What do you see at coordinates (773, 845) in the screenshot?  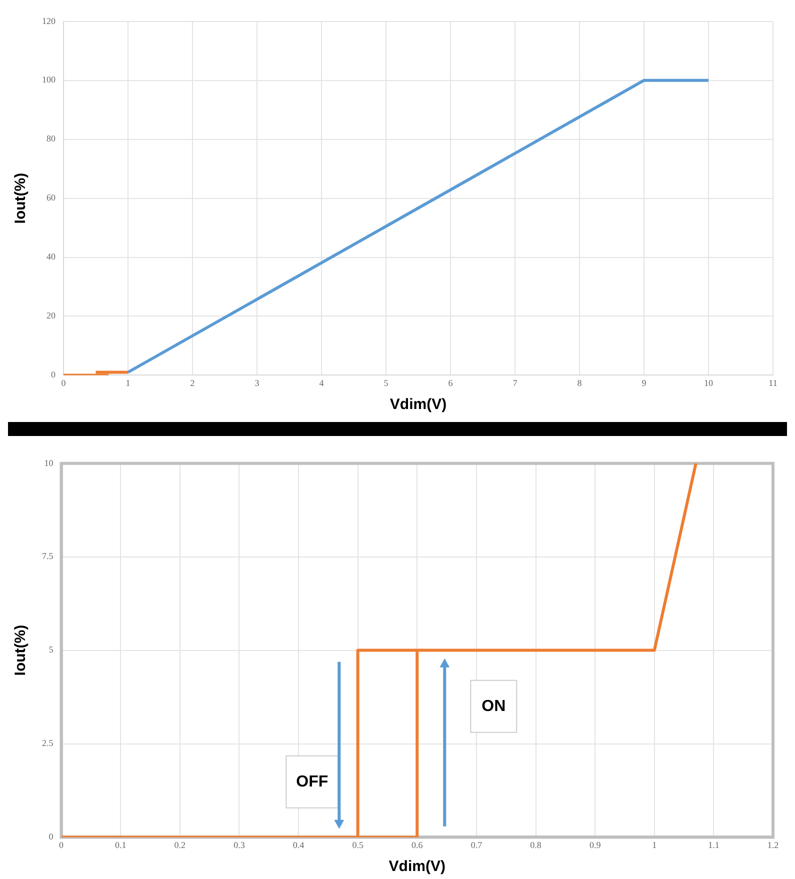 I see `x-tick-label: 1.2` at bounding box center [773, 845].